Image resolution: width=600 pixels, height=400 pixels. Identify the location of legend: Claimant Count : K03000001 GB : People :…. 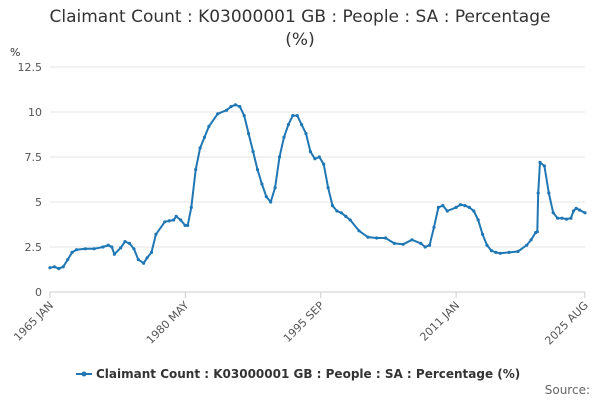
(298, 374).